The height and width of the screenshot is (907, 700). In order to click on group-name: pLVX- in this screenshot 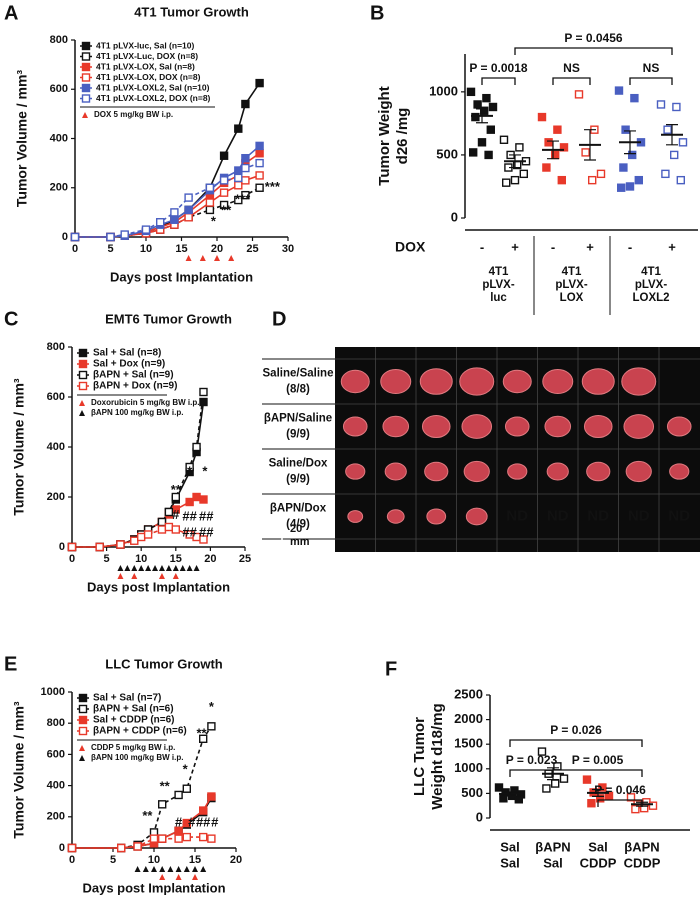, I will do `click(651, 285)`.